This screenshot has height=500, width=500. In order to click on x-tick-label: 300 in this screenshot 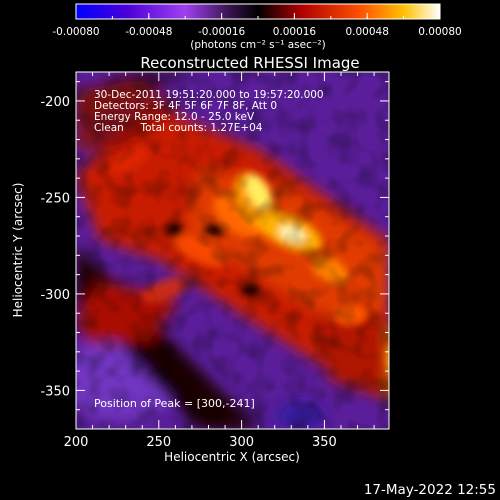, I will do `click(241, 442)`.